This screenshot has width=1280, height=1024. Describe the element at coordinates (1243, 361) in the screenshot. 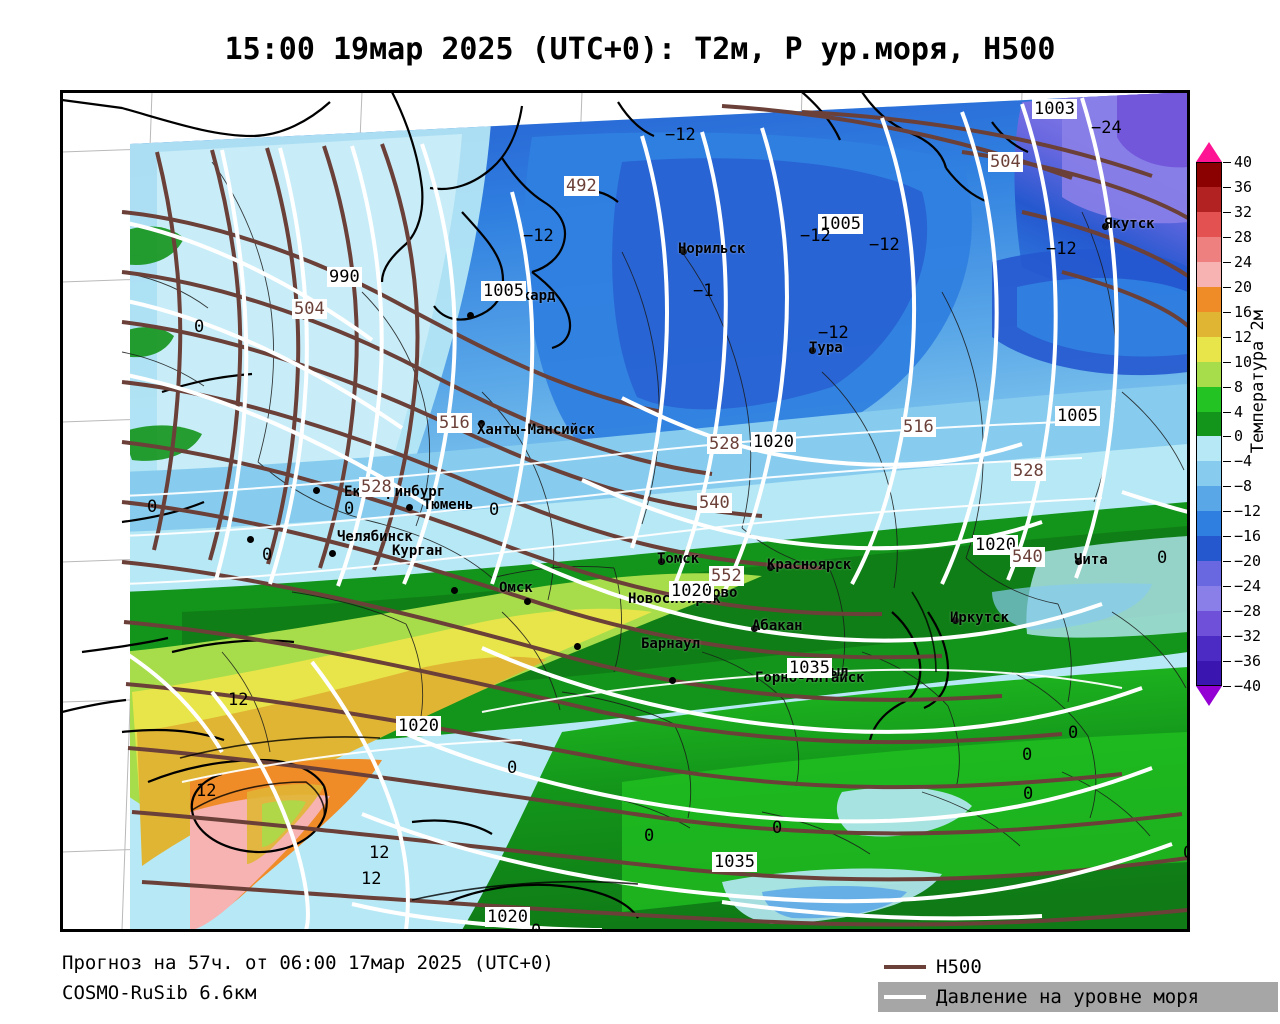

I see `colorbar-tick-label: 10` at that location.